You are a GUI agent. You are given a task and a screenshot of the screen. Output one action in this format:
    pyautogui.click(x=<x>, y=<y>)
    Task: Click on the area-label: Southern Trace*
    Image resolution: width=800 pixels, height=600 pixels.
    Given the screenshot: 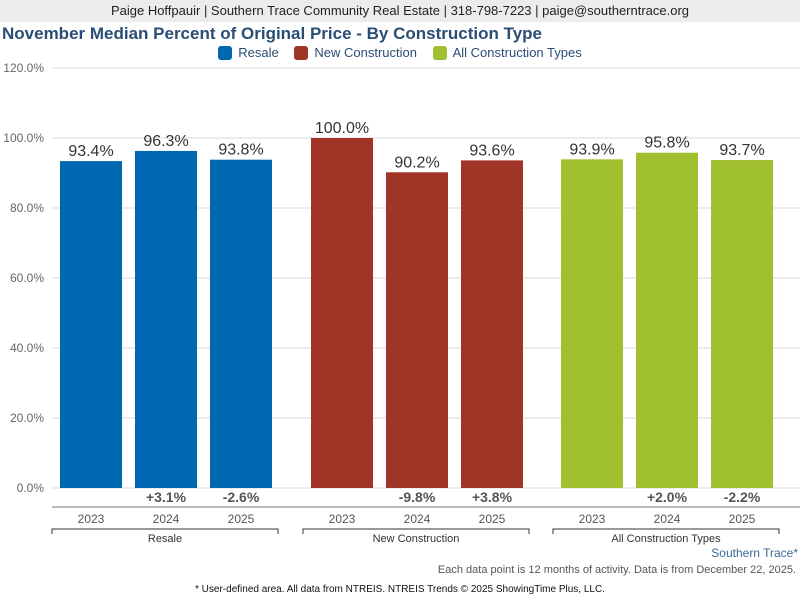 What is the action you would take?
    pyautogui.click(x=754, y=553)
    